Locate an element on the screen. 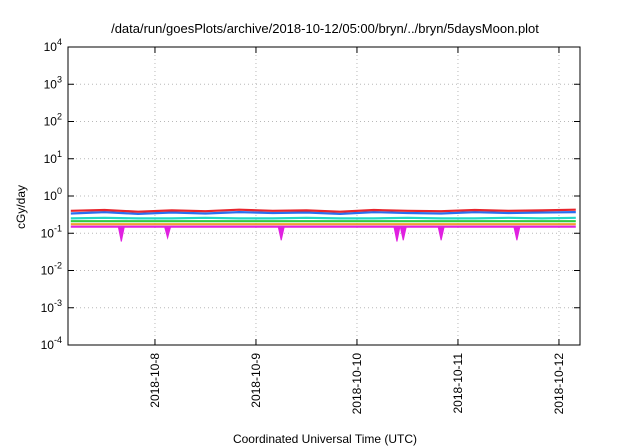 The height and width of the screenshot is (448, 640). y-tick-label: 10⁴ is located at coordinates (53, 45).